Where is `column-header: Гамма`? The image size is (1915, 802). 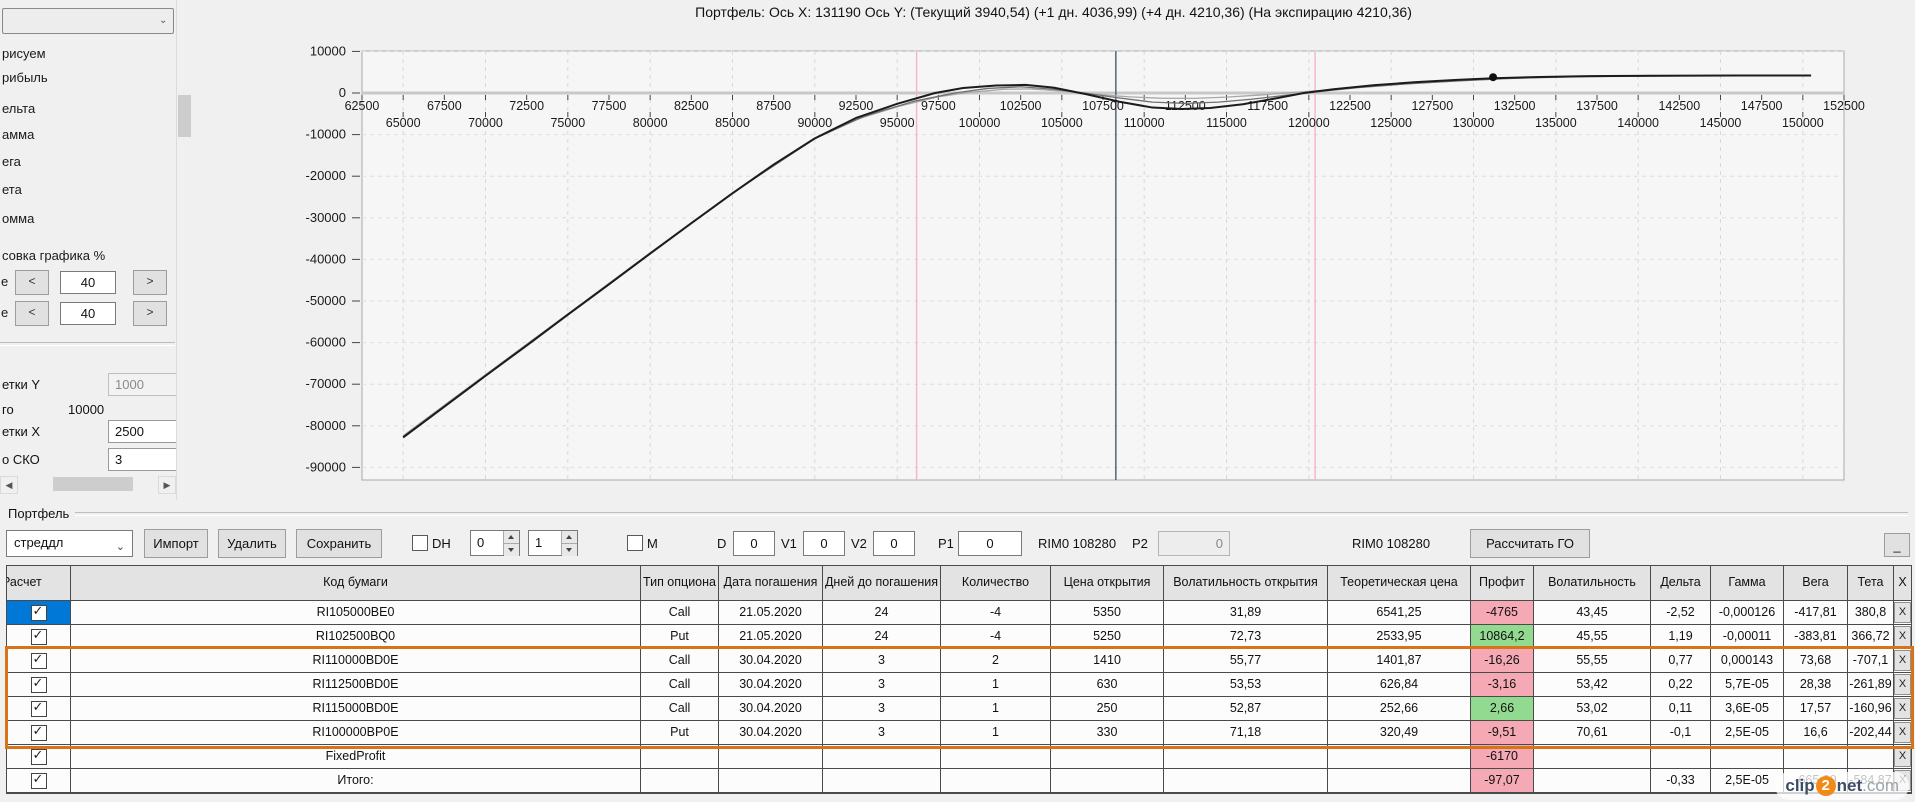 column-header: Гамма is located at coordinates (1747, 583).